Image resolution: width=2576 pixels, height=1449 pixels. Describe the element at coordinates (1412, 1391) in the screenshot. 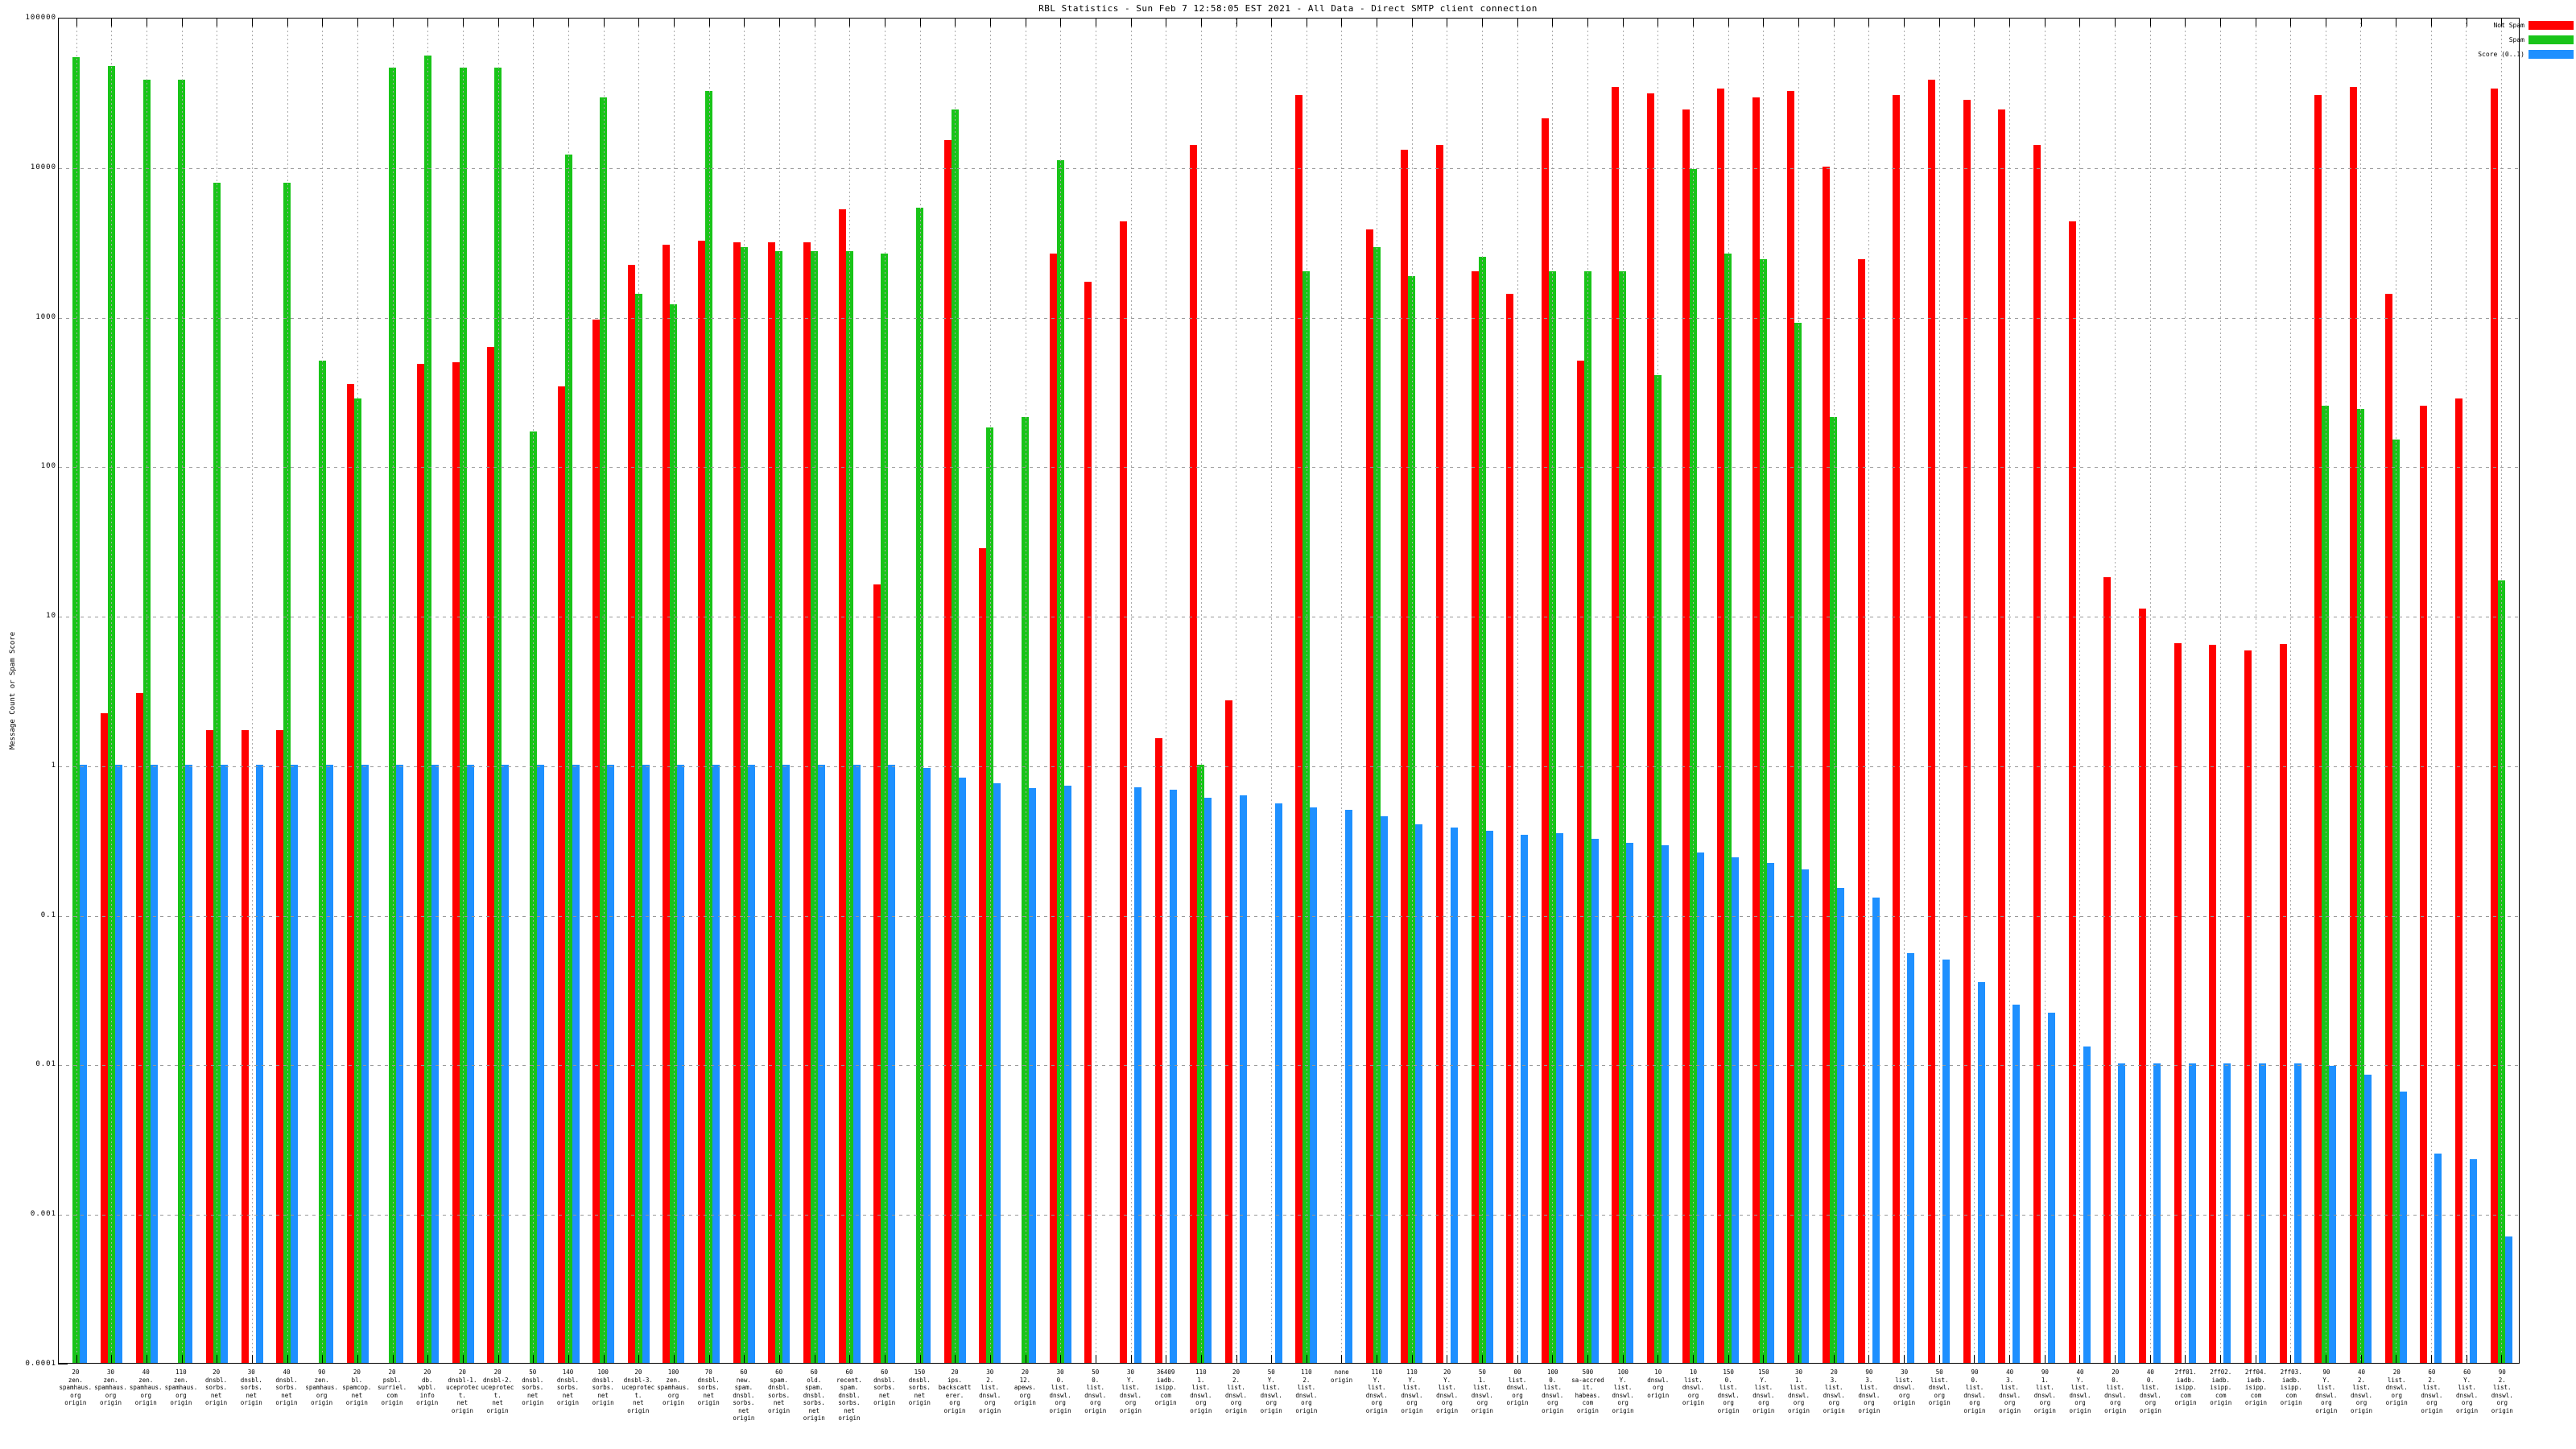

I see `x-axis-tick-label: 110 Y. list. dnswl. org origin` at that location.